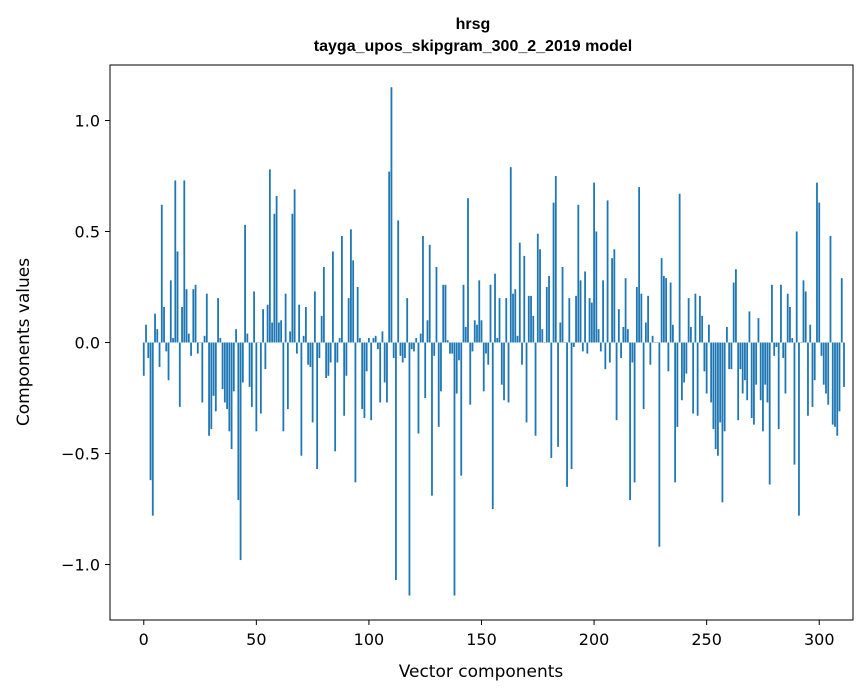 The width and height of the screenshot is (867, 696). I want to click on chart-subtitle: tayga_upos_skipgram_300_2_2019 model, so click(473, 46).